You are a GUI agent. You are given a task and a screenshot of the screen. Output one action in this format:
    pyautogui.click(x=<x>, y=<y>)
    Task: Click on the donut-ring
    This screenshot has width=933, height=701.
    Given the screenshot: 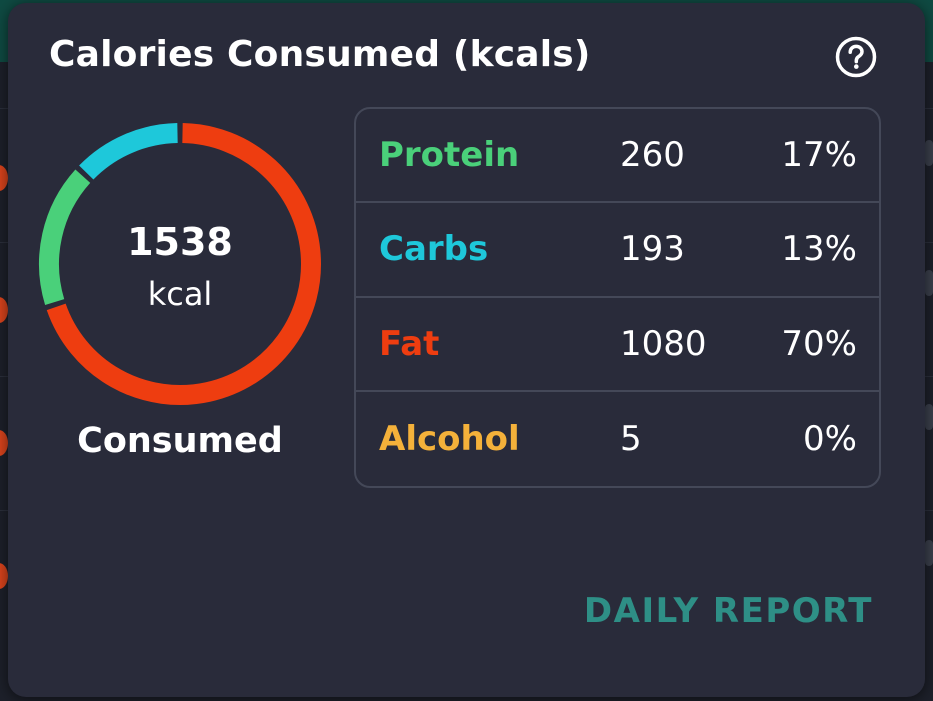 What is the action you would take?
    pyautogui.click(x=180, y=264)
    